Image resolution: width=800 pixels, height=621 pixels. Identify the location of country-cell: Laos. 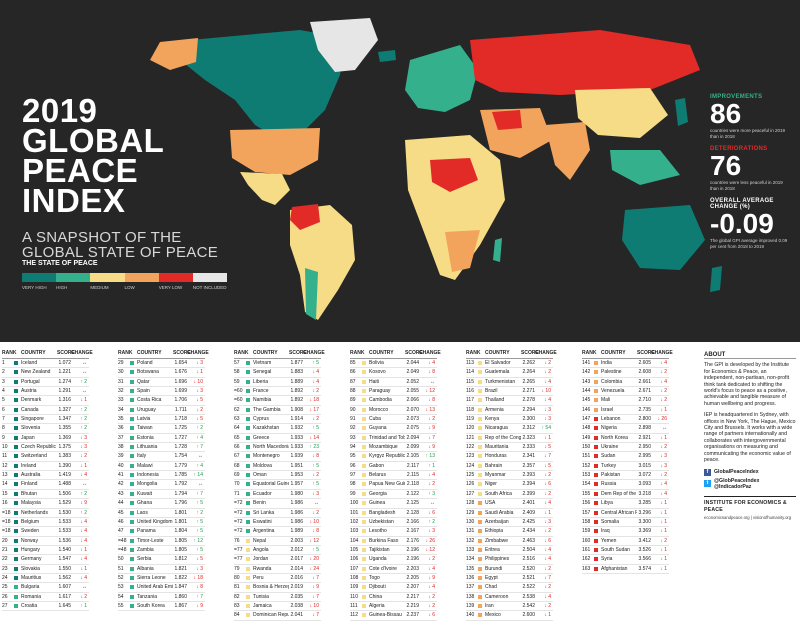
(142, 512).